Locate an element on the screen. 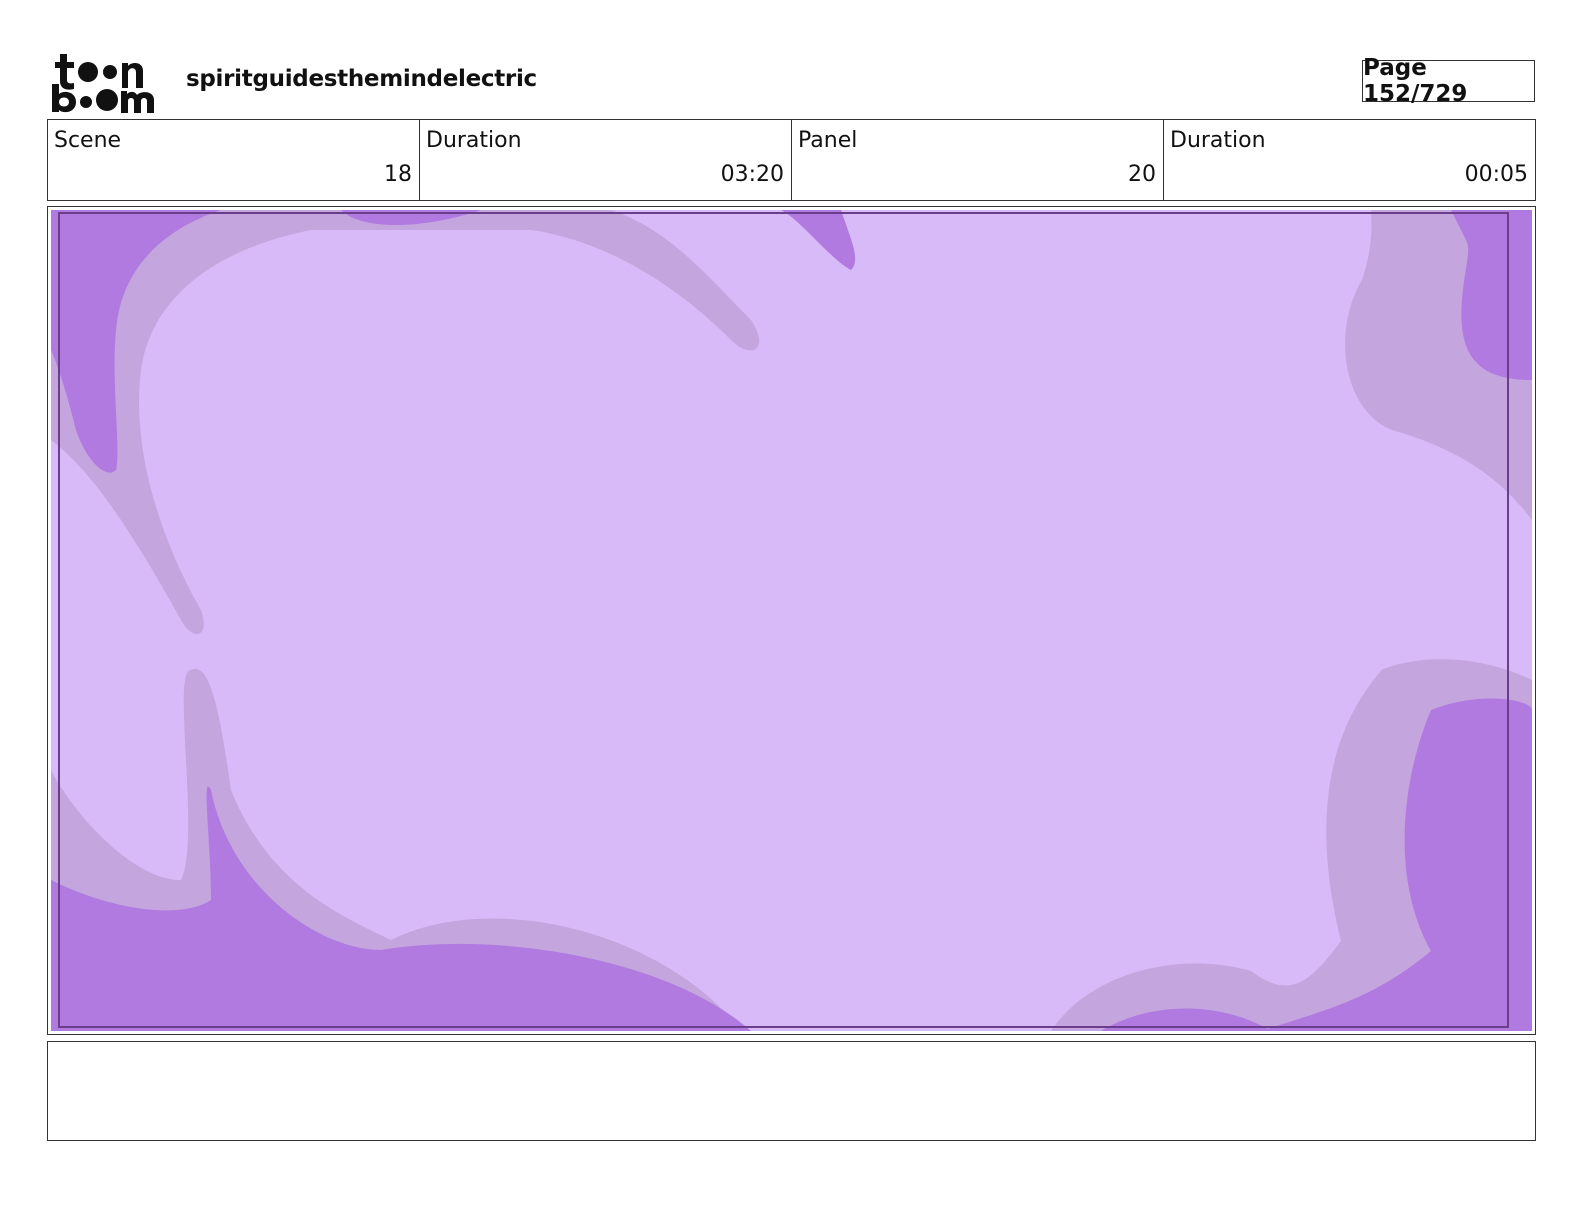  info-table: Scene 18 Duration 03:20 Panel 20 Duration 00:05 is located at coordinates (791, 160).